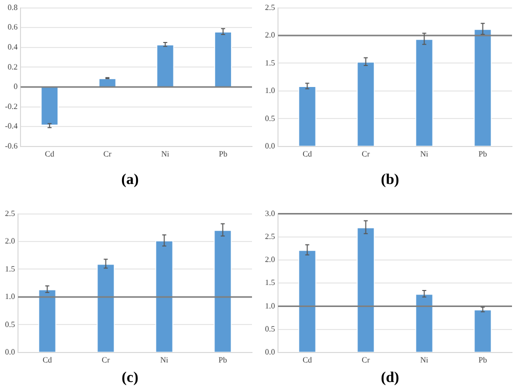 This screenshot has height=392, width=520. What do you see at coordinates (390, 180) in the screenshot?
I see `x-axis-title: (b)` at bounding box center [390, 180].